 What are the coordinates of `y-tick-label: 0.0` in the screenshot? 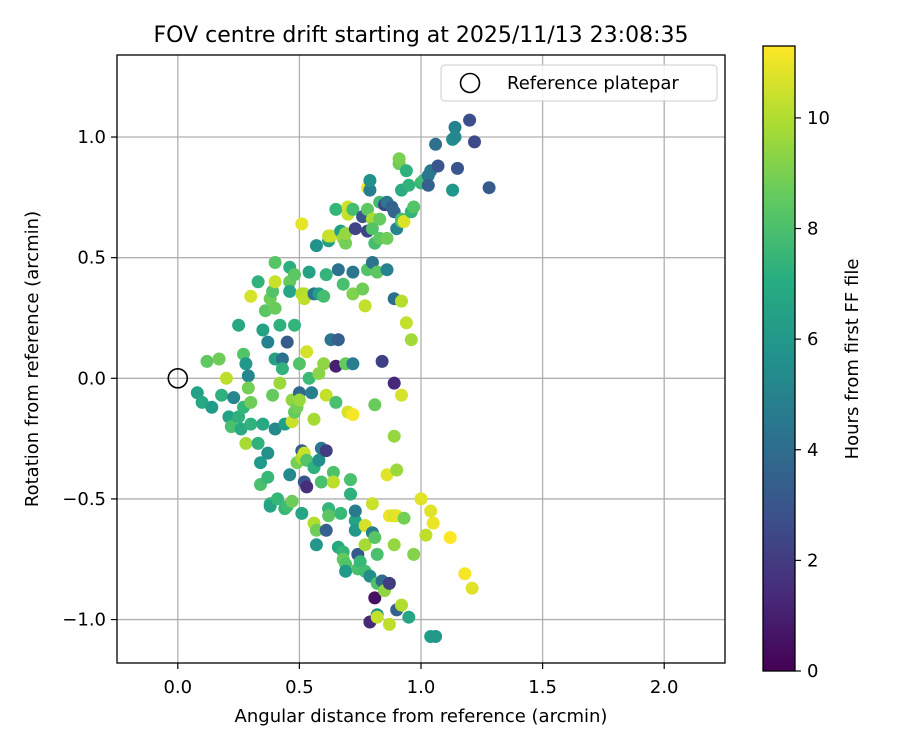 It's located at (91, 378).